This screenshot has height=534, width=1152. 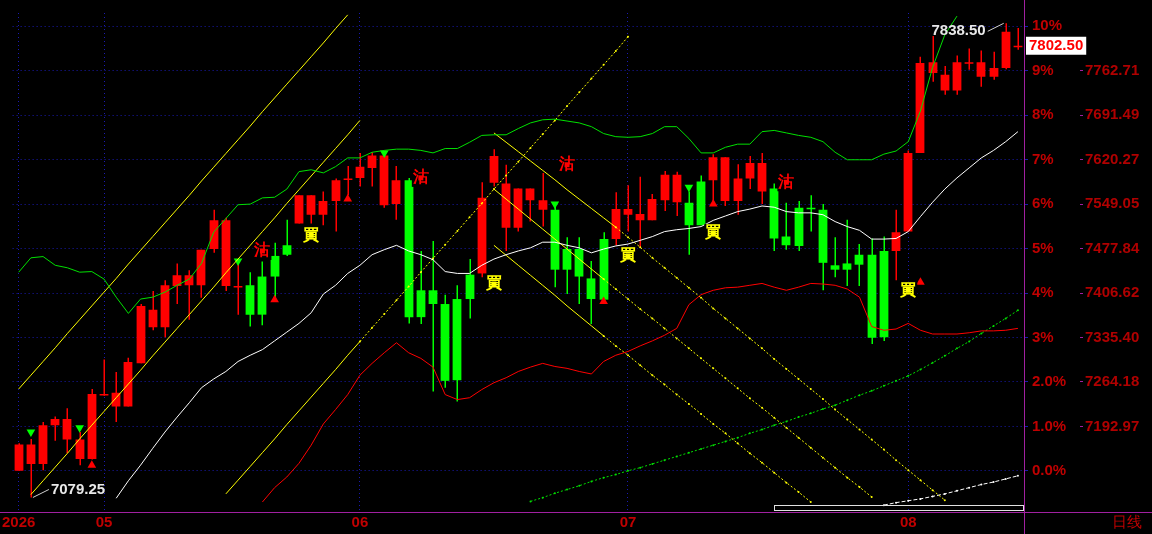 What do you see at coordinates (951, 490) in the screenshot?
I see `line-series` at bounding box center [951, 490].